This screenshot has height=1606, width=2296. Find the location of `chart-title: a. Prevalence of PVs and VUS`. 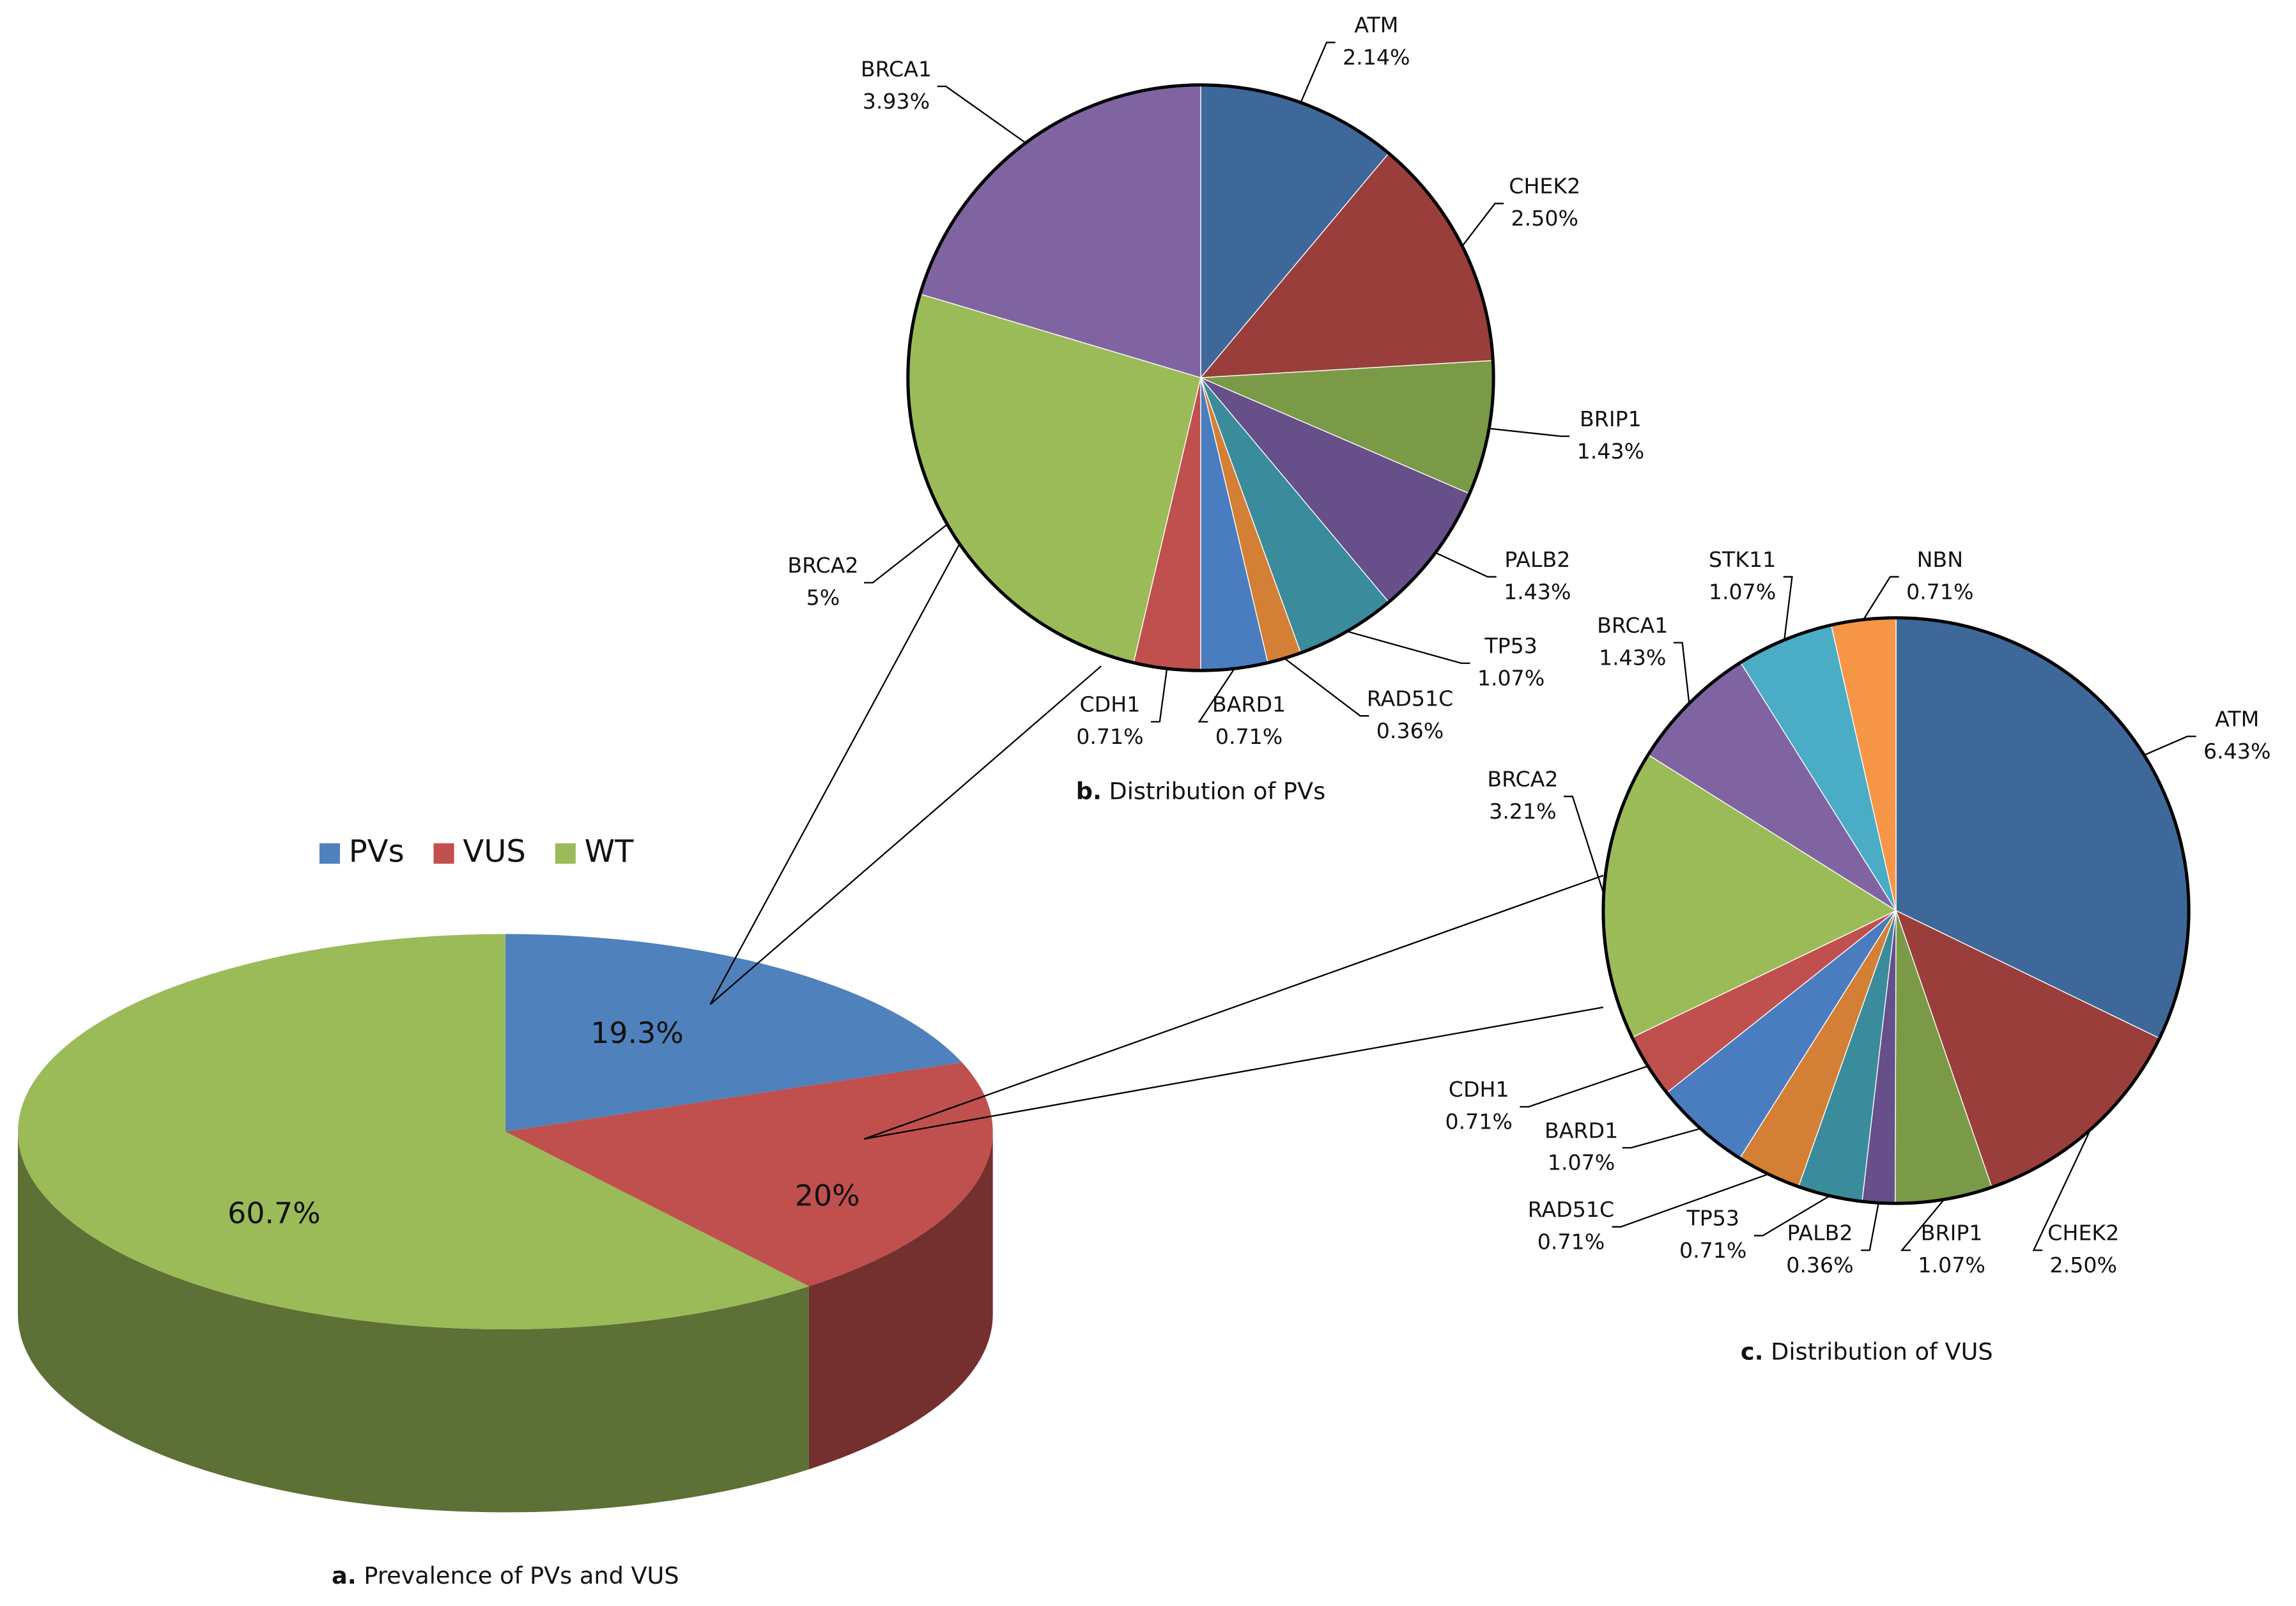

chart-title: a. Prevalence of PVs and VUS is located at coordinates (505, 1576).